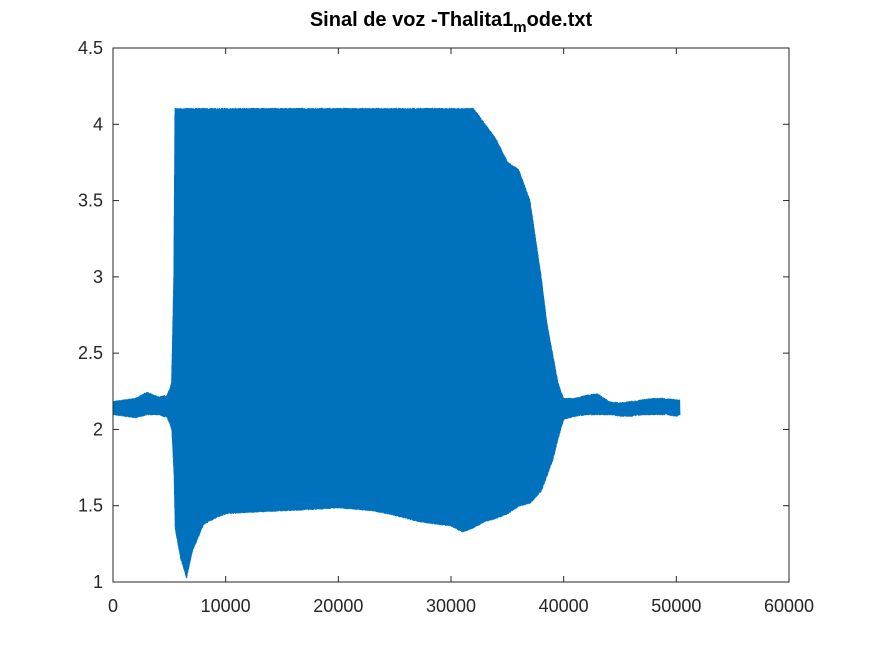 This screenshot has width=872, height=654. What do you see at coordinates (90, 48) in the screenshot?
I see `y-tick-label: 4.5` at bounding box center [90, 48].